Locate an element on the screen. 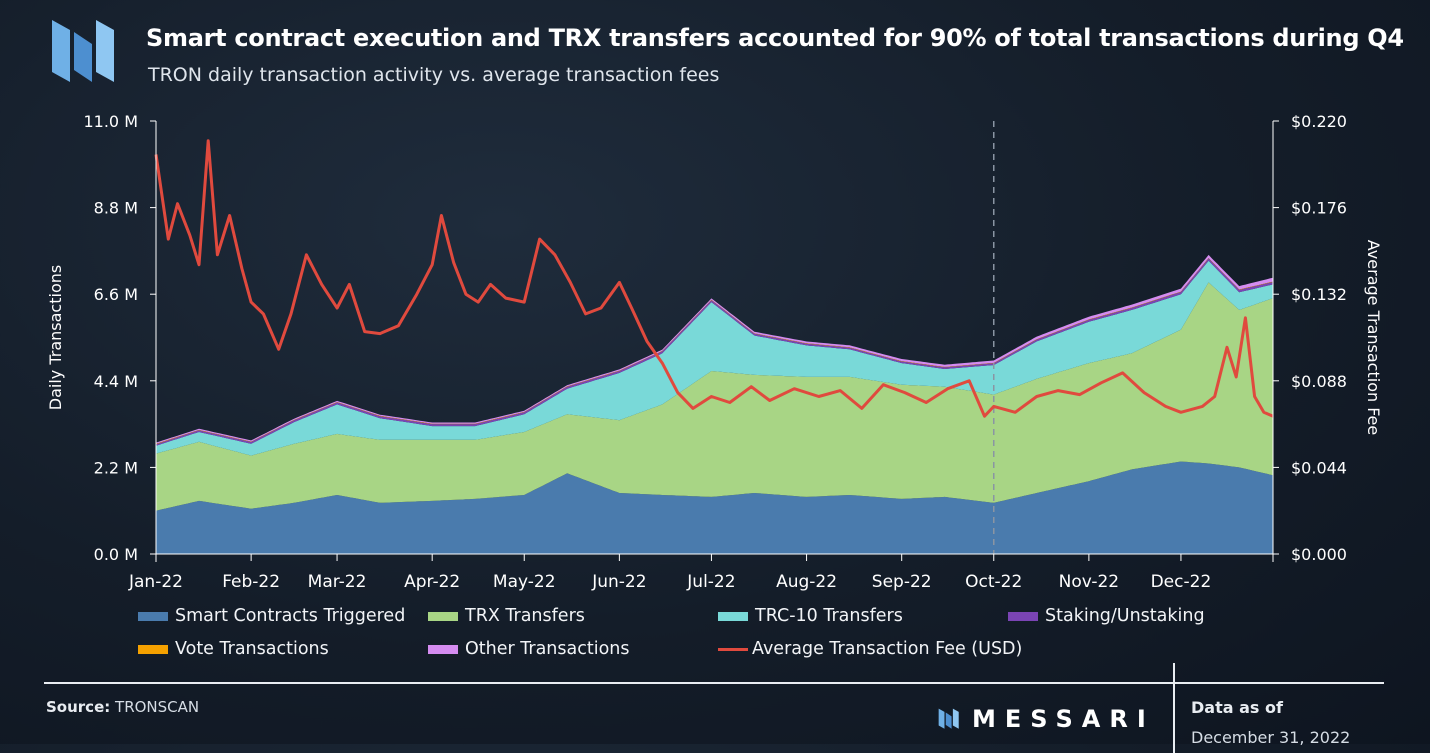  legend-label: TRX Transfers is located at coordinates (525, 616).